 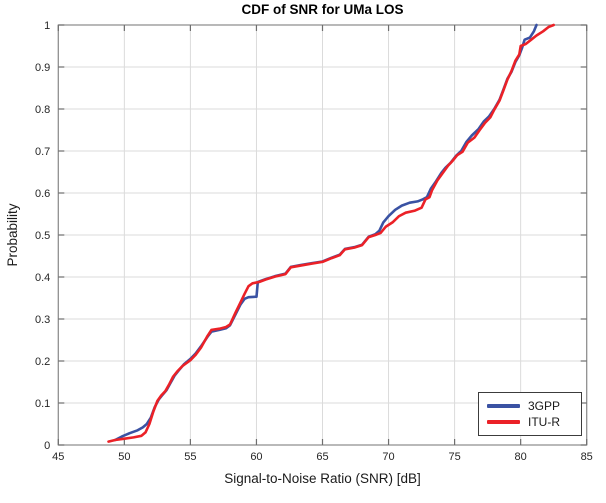 I want to click on x-tick-label: 75, so click(x=454, y=457).